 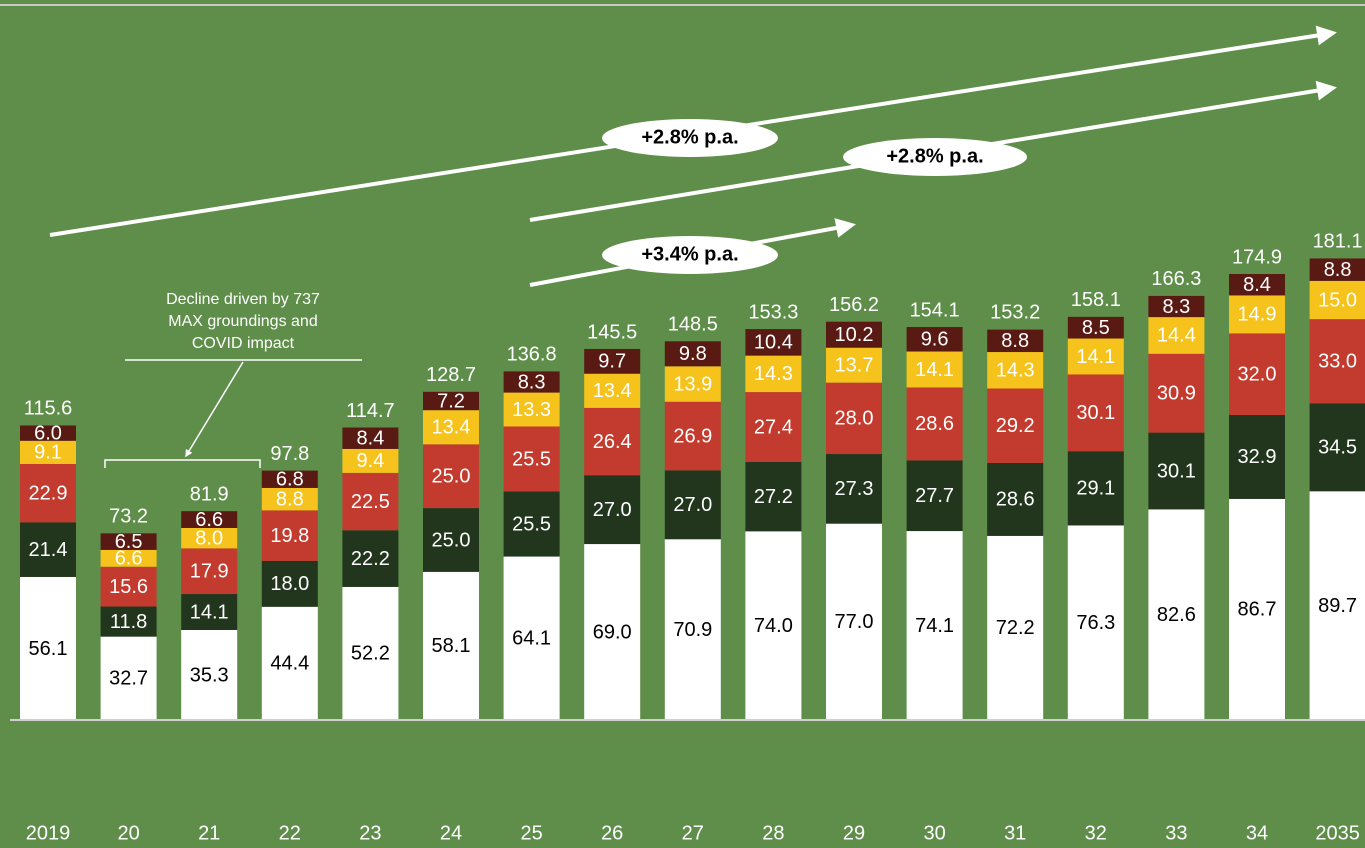 What do you see at coordinates (182, 463) in the screenshot?
I see `annotation-bracket` at bounding box center [182, 463].